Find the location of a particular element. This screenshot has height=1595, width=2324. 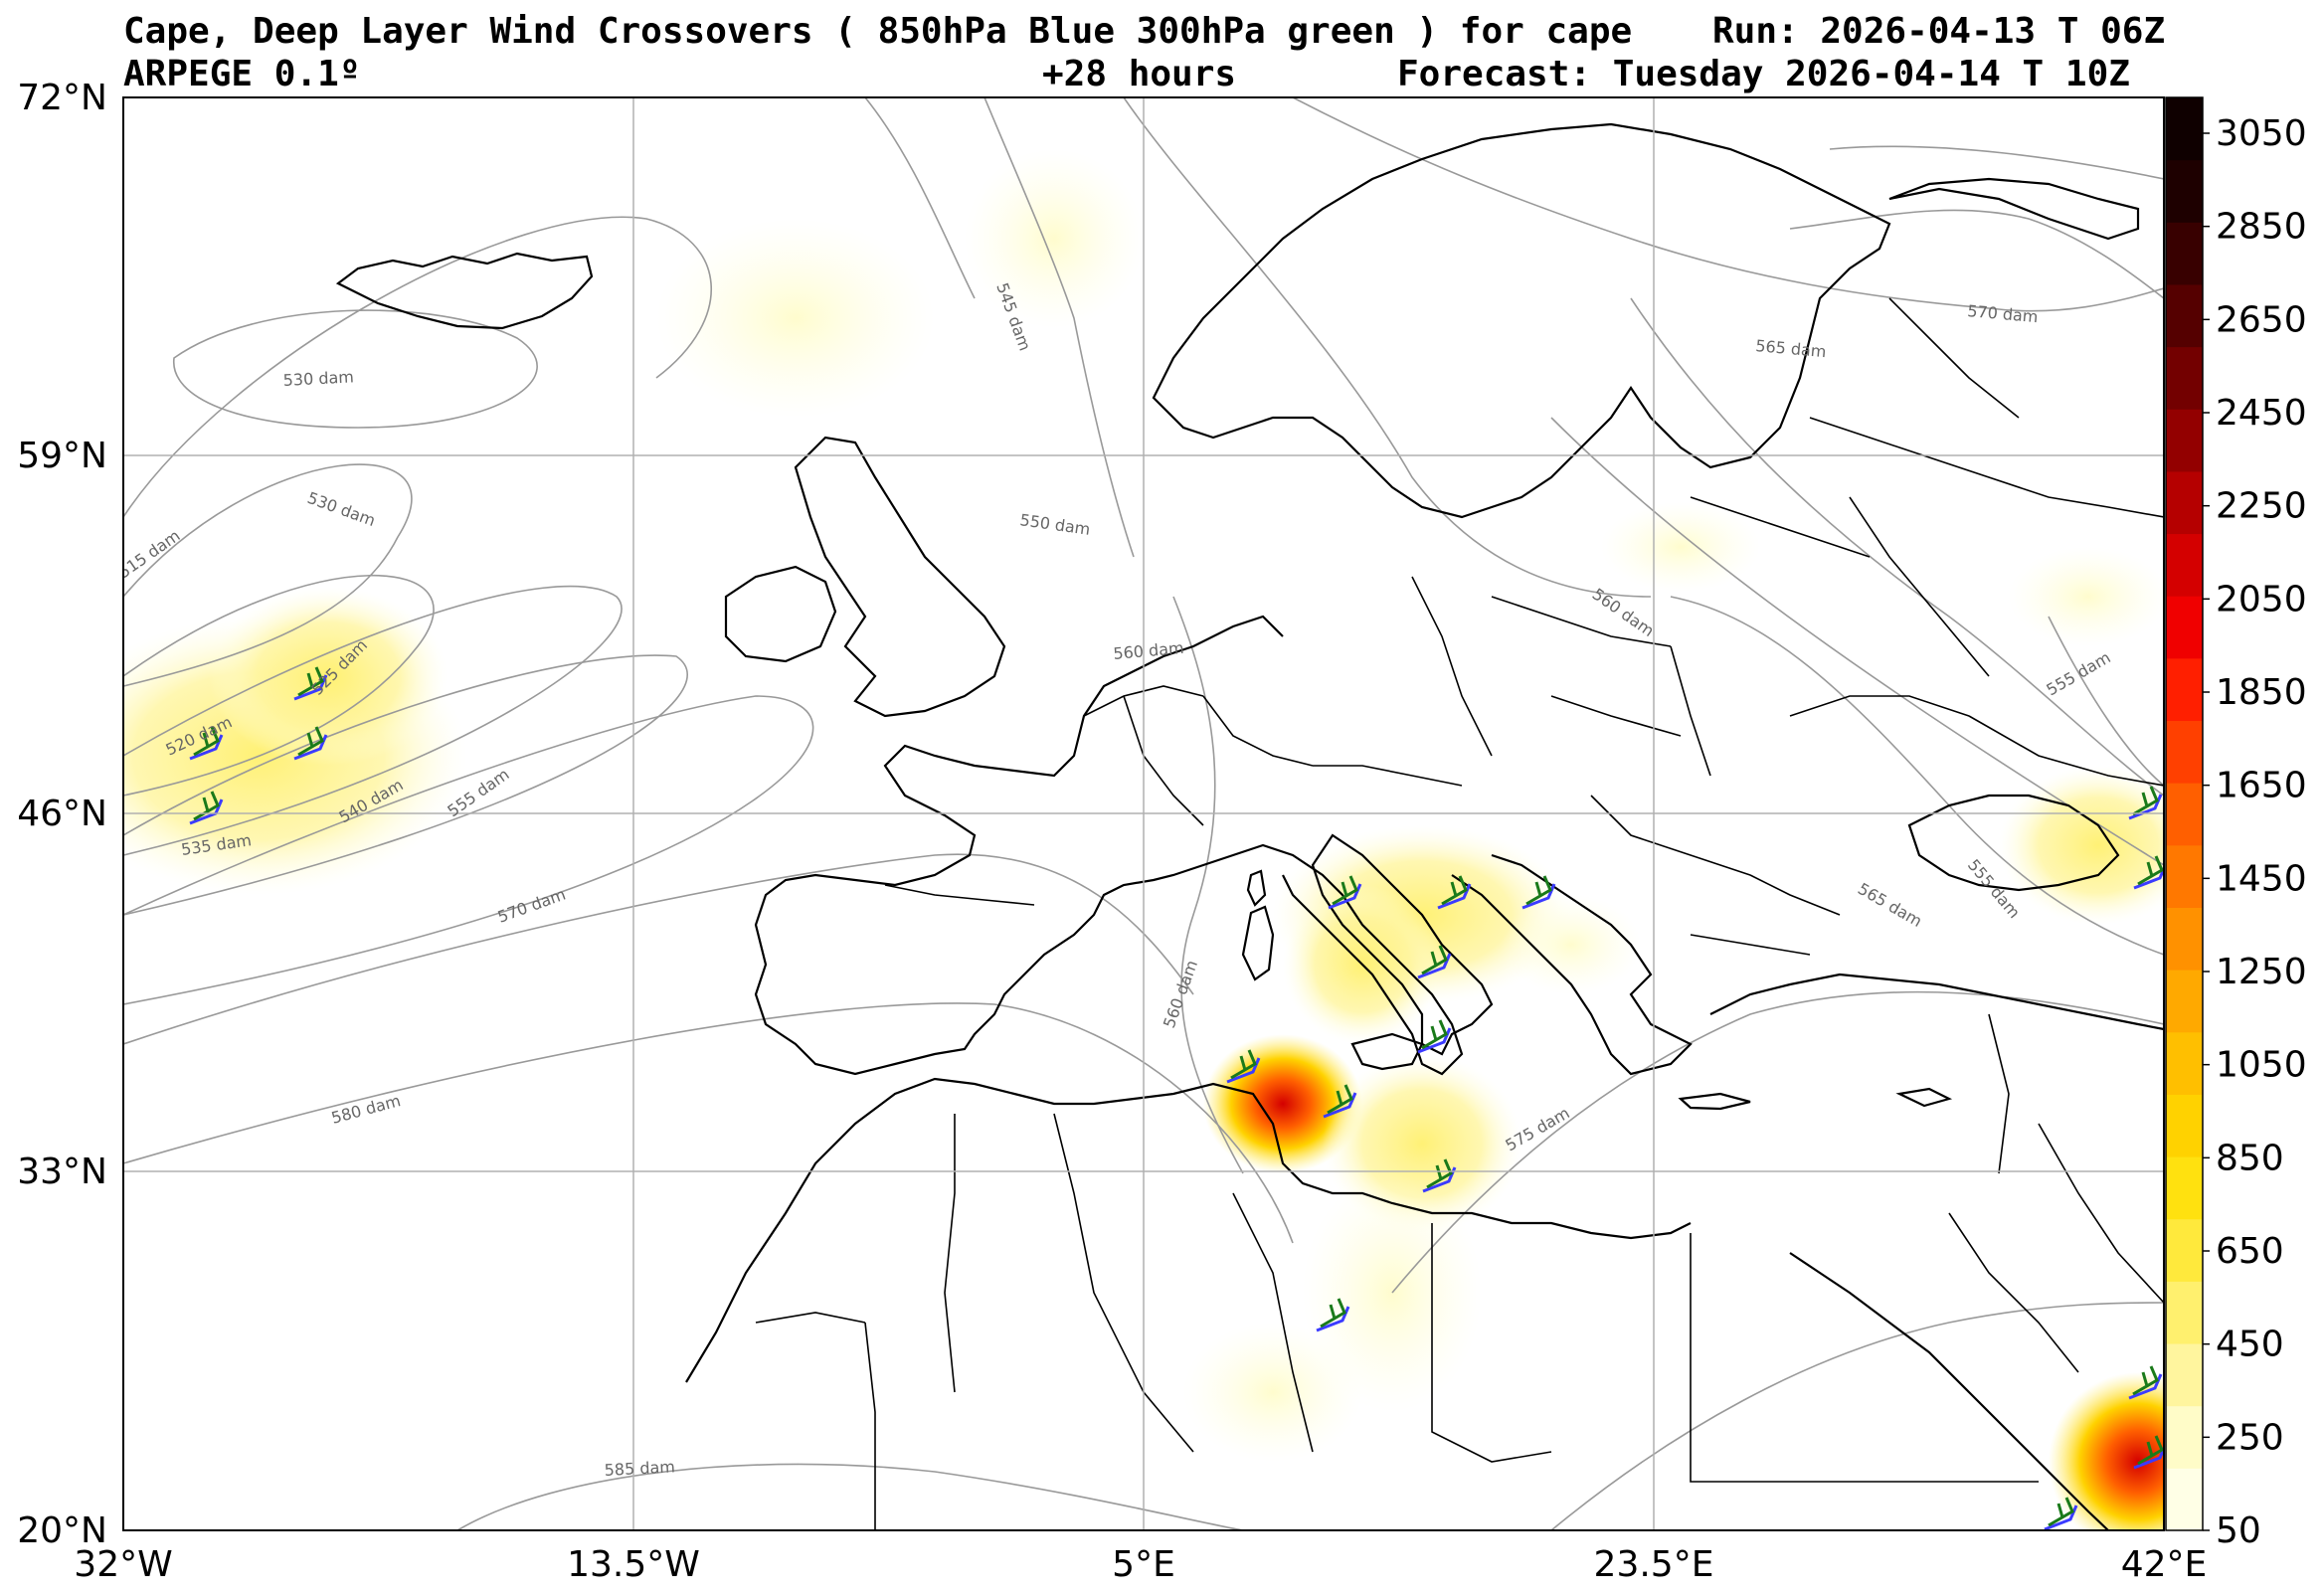

colorbar-tick-label: 2650 is located at coordinates (2261, 319).